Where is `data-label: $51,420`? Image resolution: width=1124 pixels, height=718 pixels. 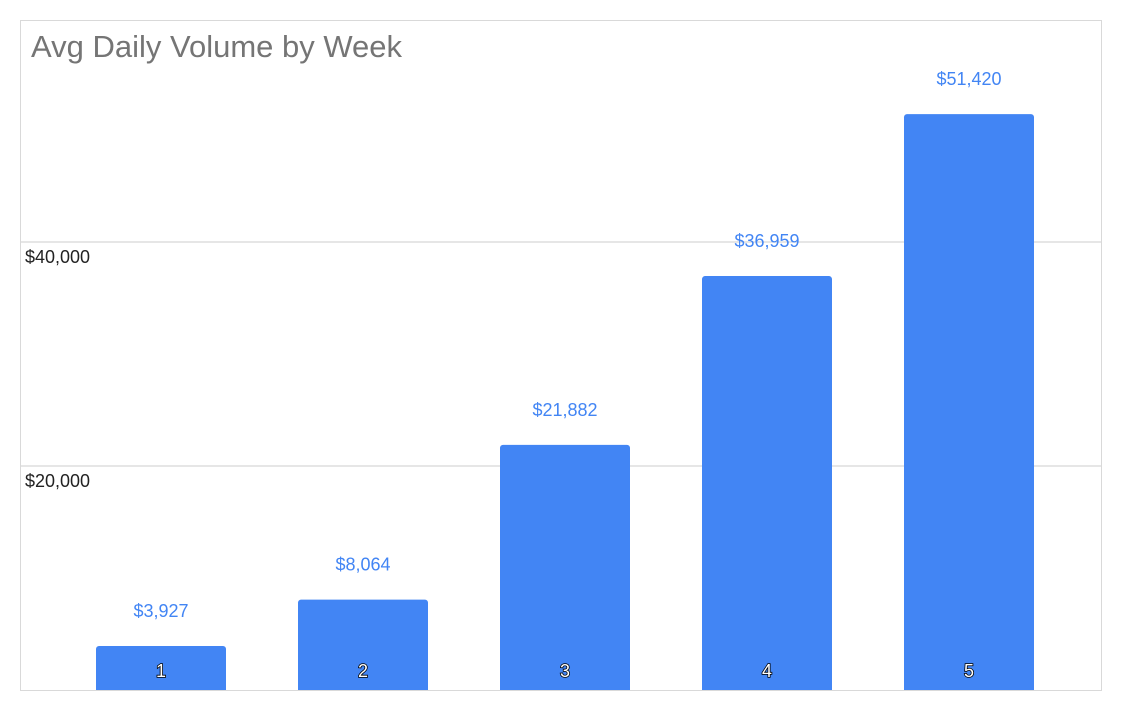
data-label: $51,420 is located at coordinates (968, 79).